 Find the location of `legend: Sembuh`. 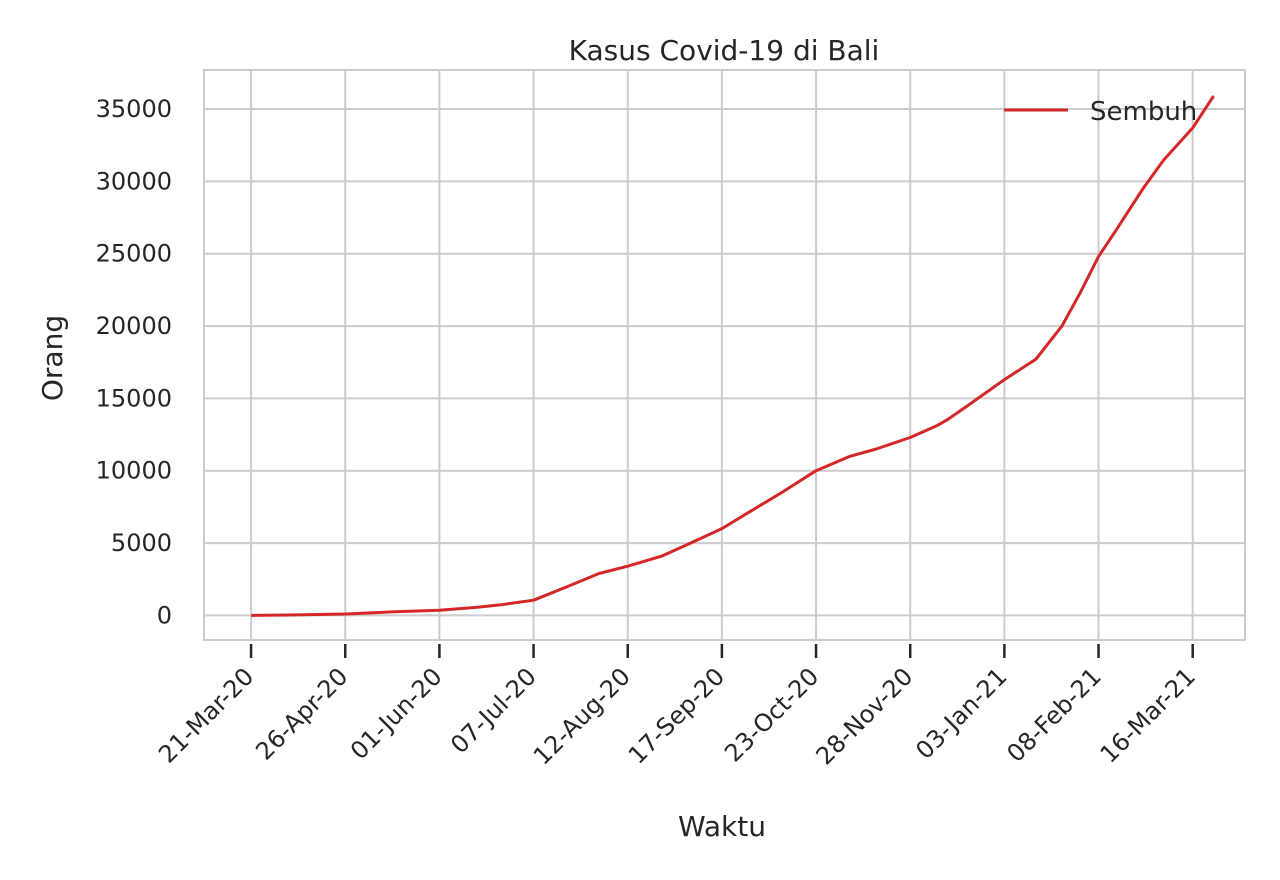

legend: Sembuh is located at coordinates (1100, 112).